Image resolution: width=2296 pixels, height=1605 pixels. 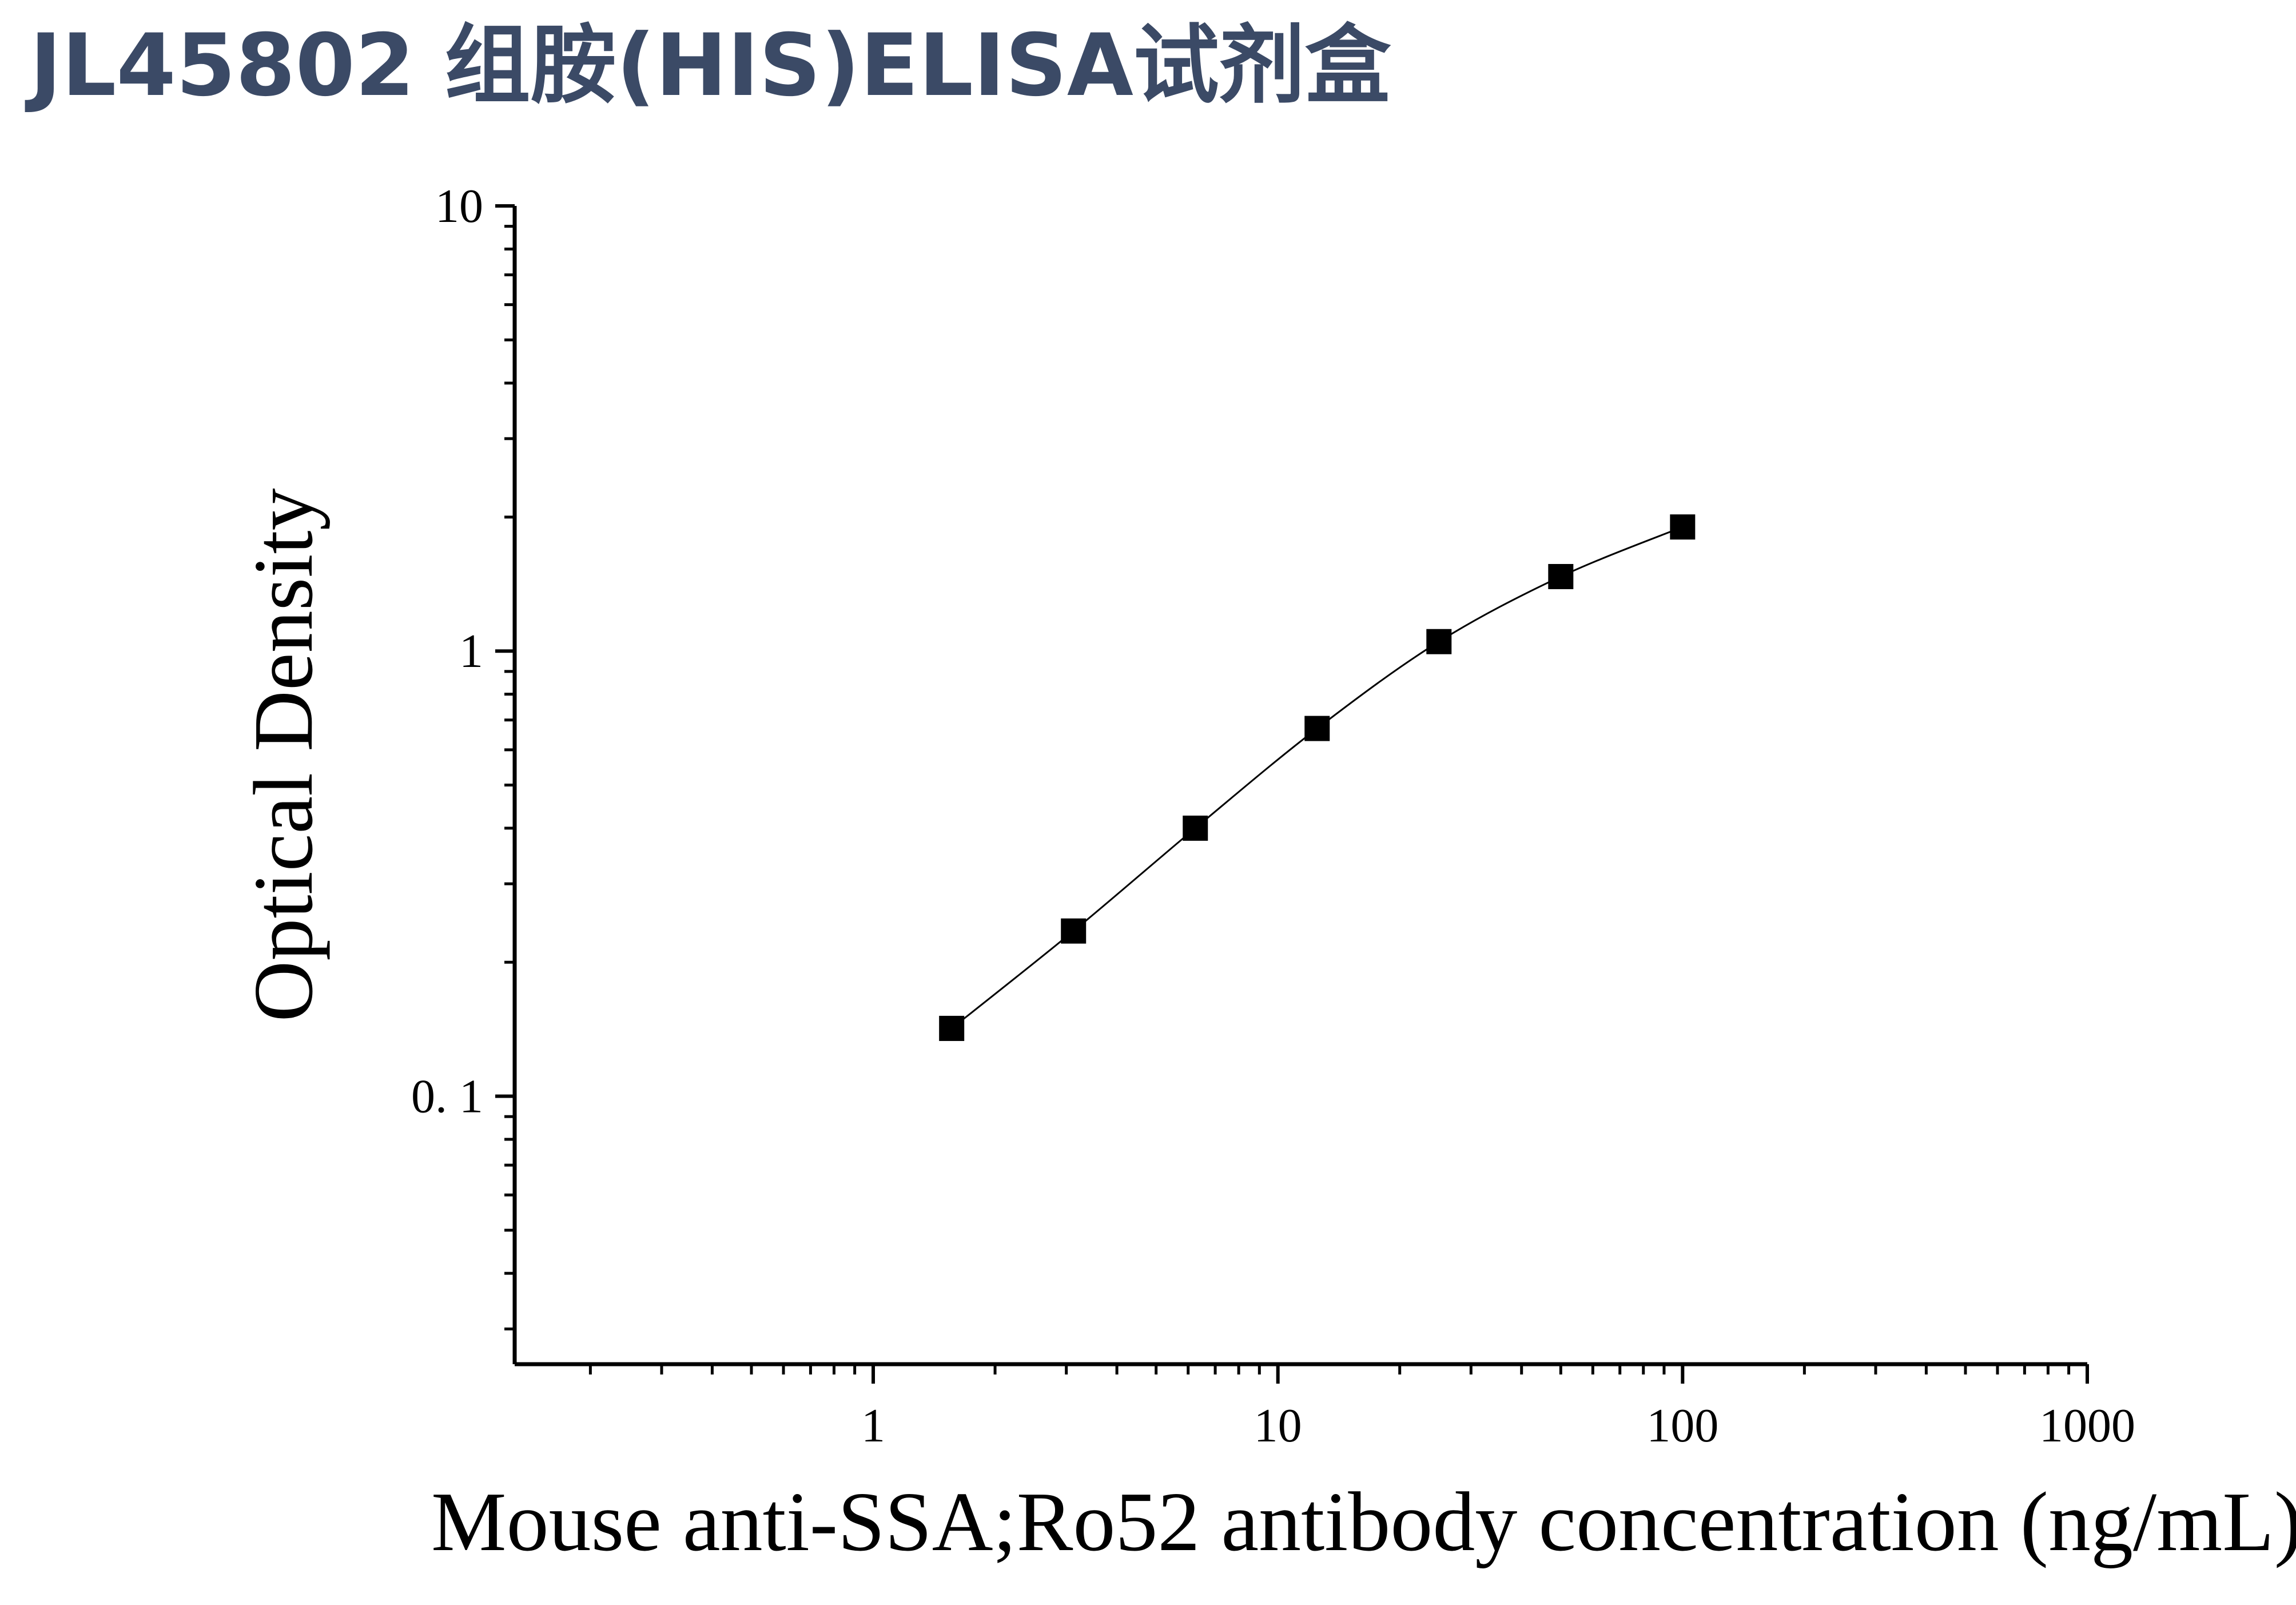 I want to click on x-tick-label: 10, so click(x=1278, y=1425).